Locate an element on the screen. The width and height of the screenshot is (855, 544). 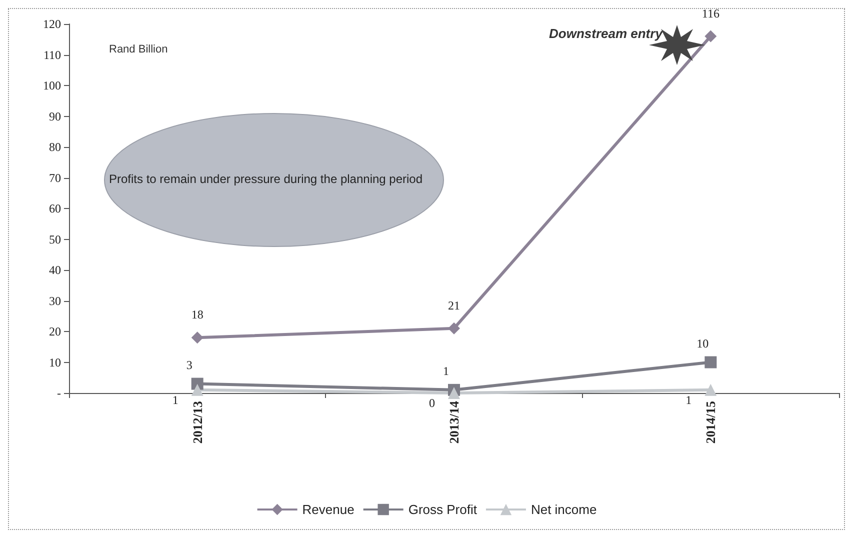
y-tick-label: 30 is located at coordinates (55, 301).